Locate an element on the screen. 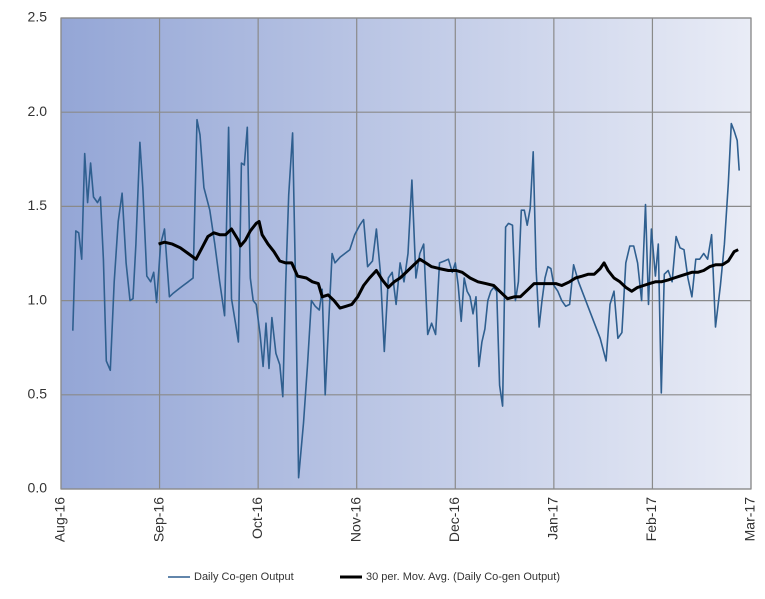 Image resolution: width=765 pixels, height=599 pixels. x-tick-label: Dec-16 is located at coordinates (454, 519).